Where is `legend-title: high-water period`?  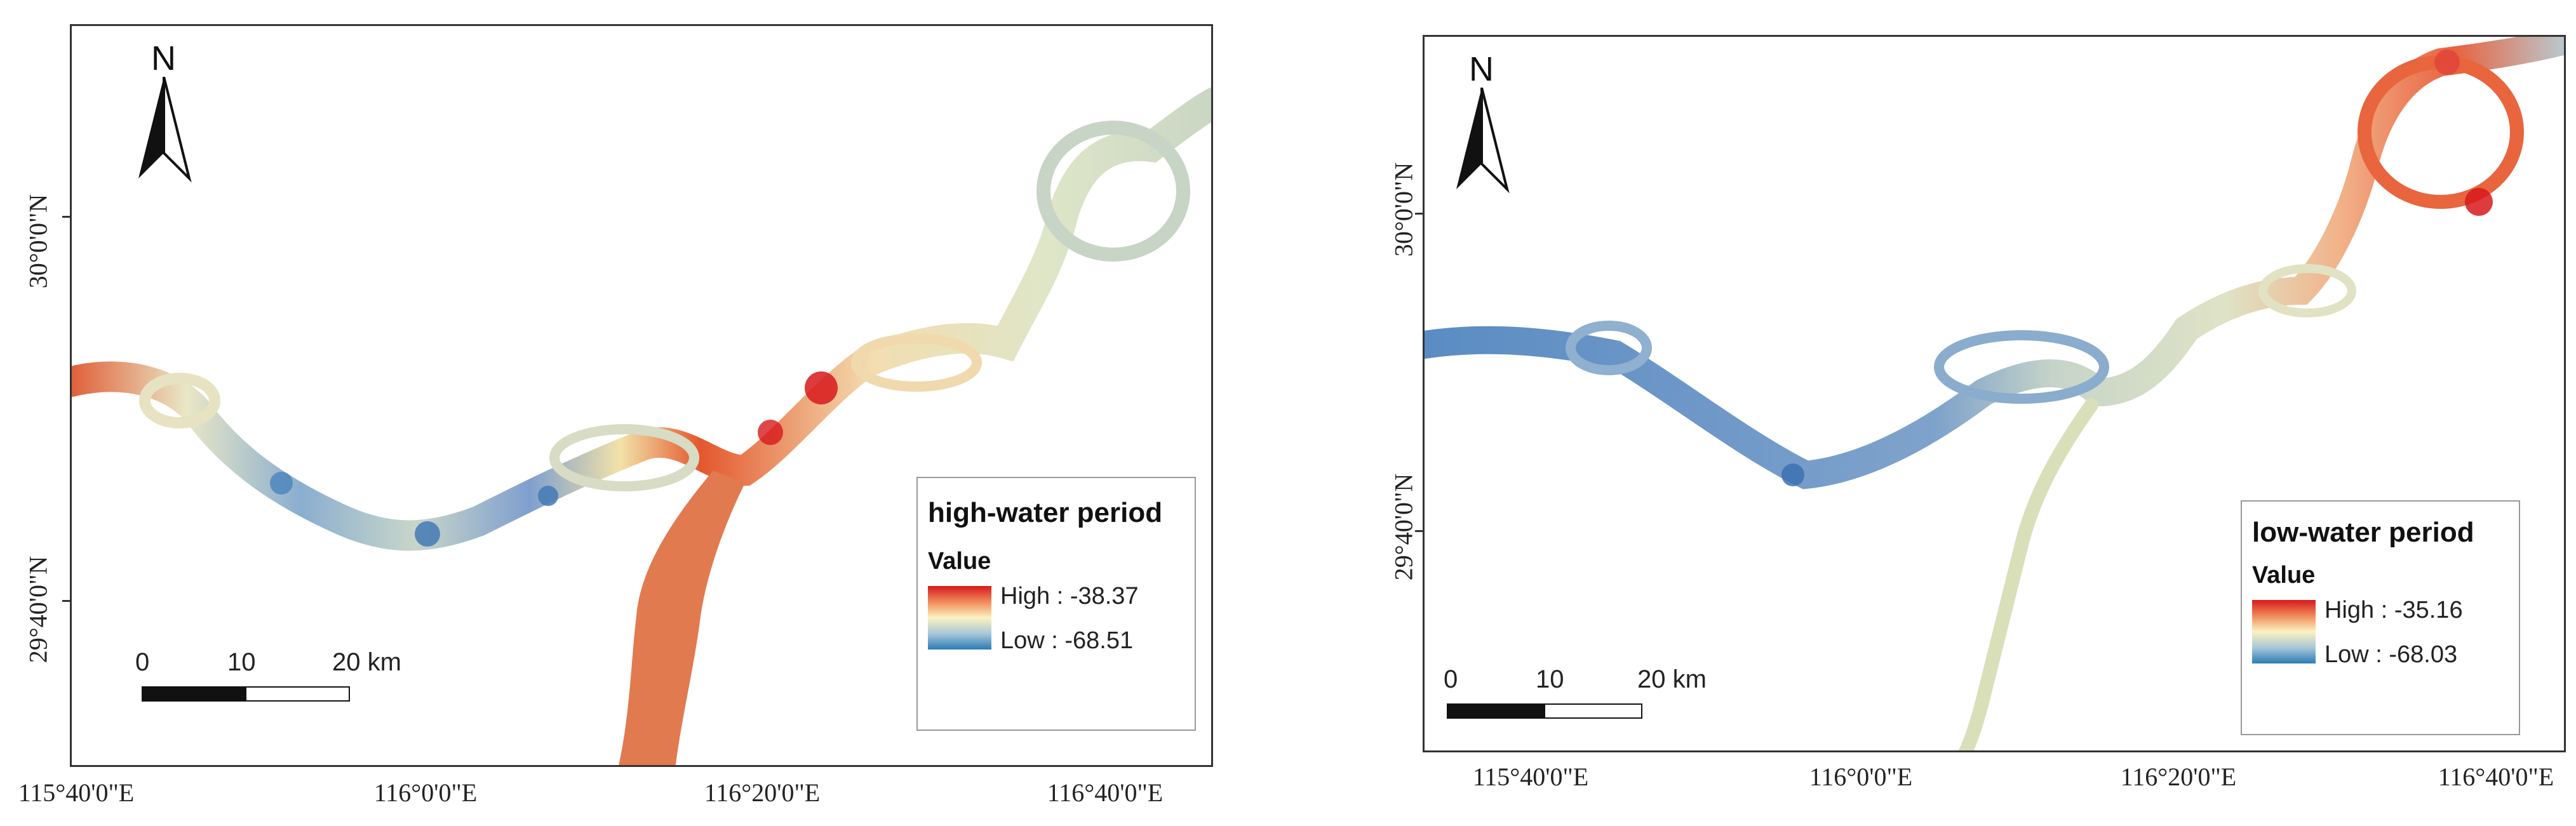 legend-title: high-water period is located at coordinates (1045, 512).